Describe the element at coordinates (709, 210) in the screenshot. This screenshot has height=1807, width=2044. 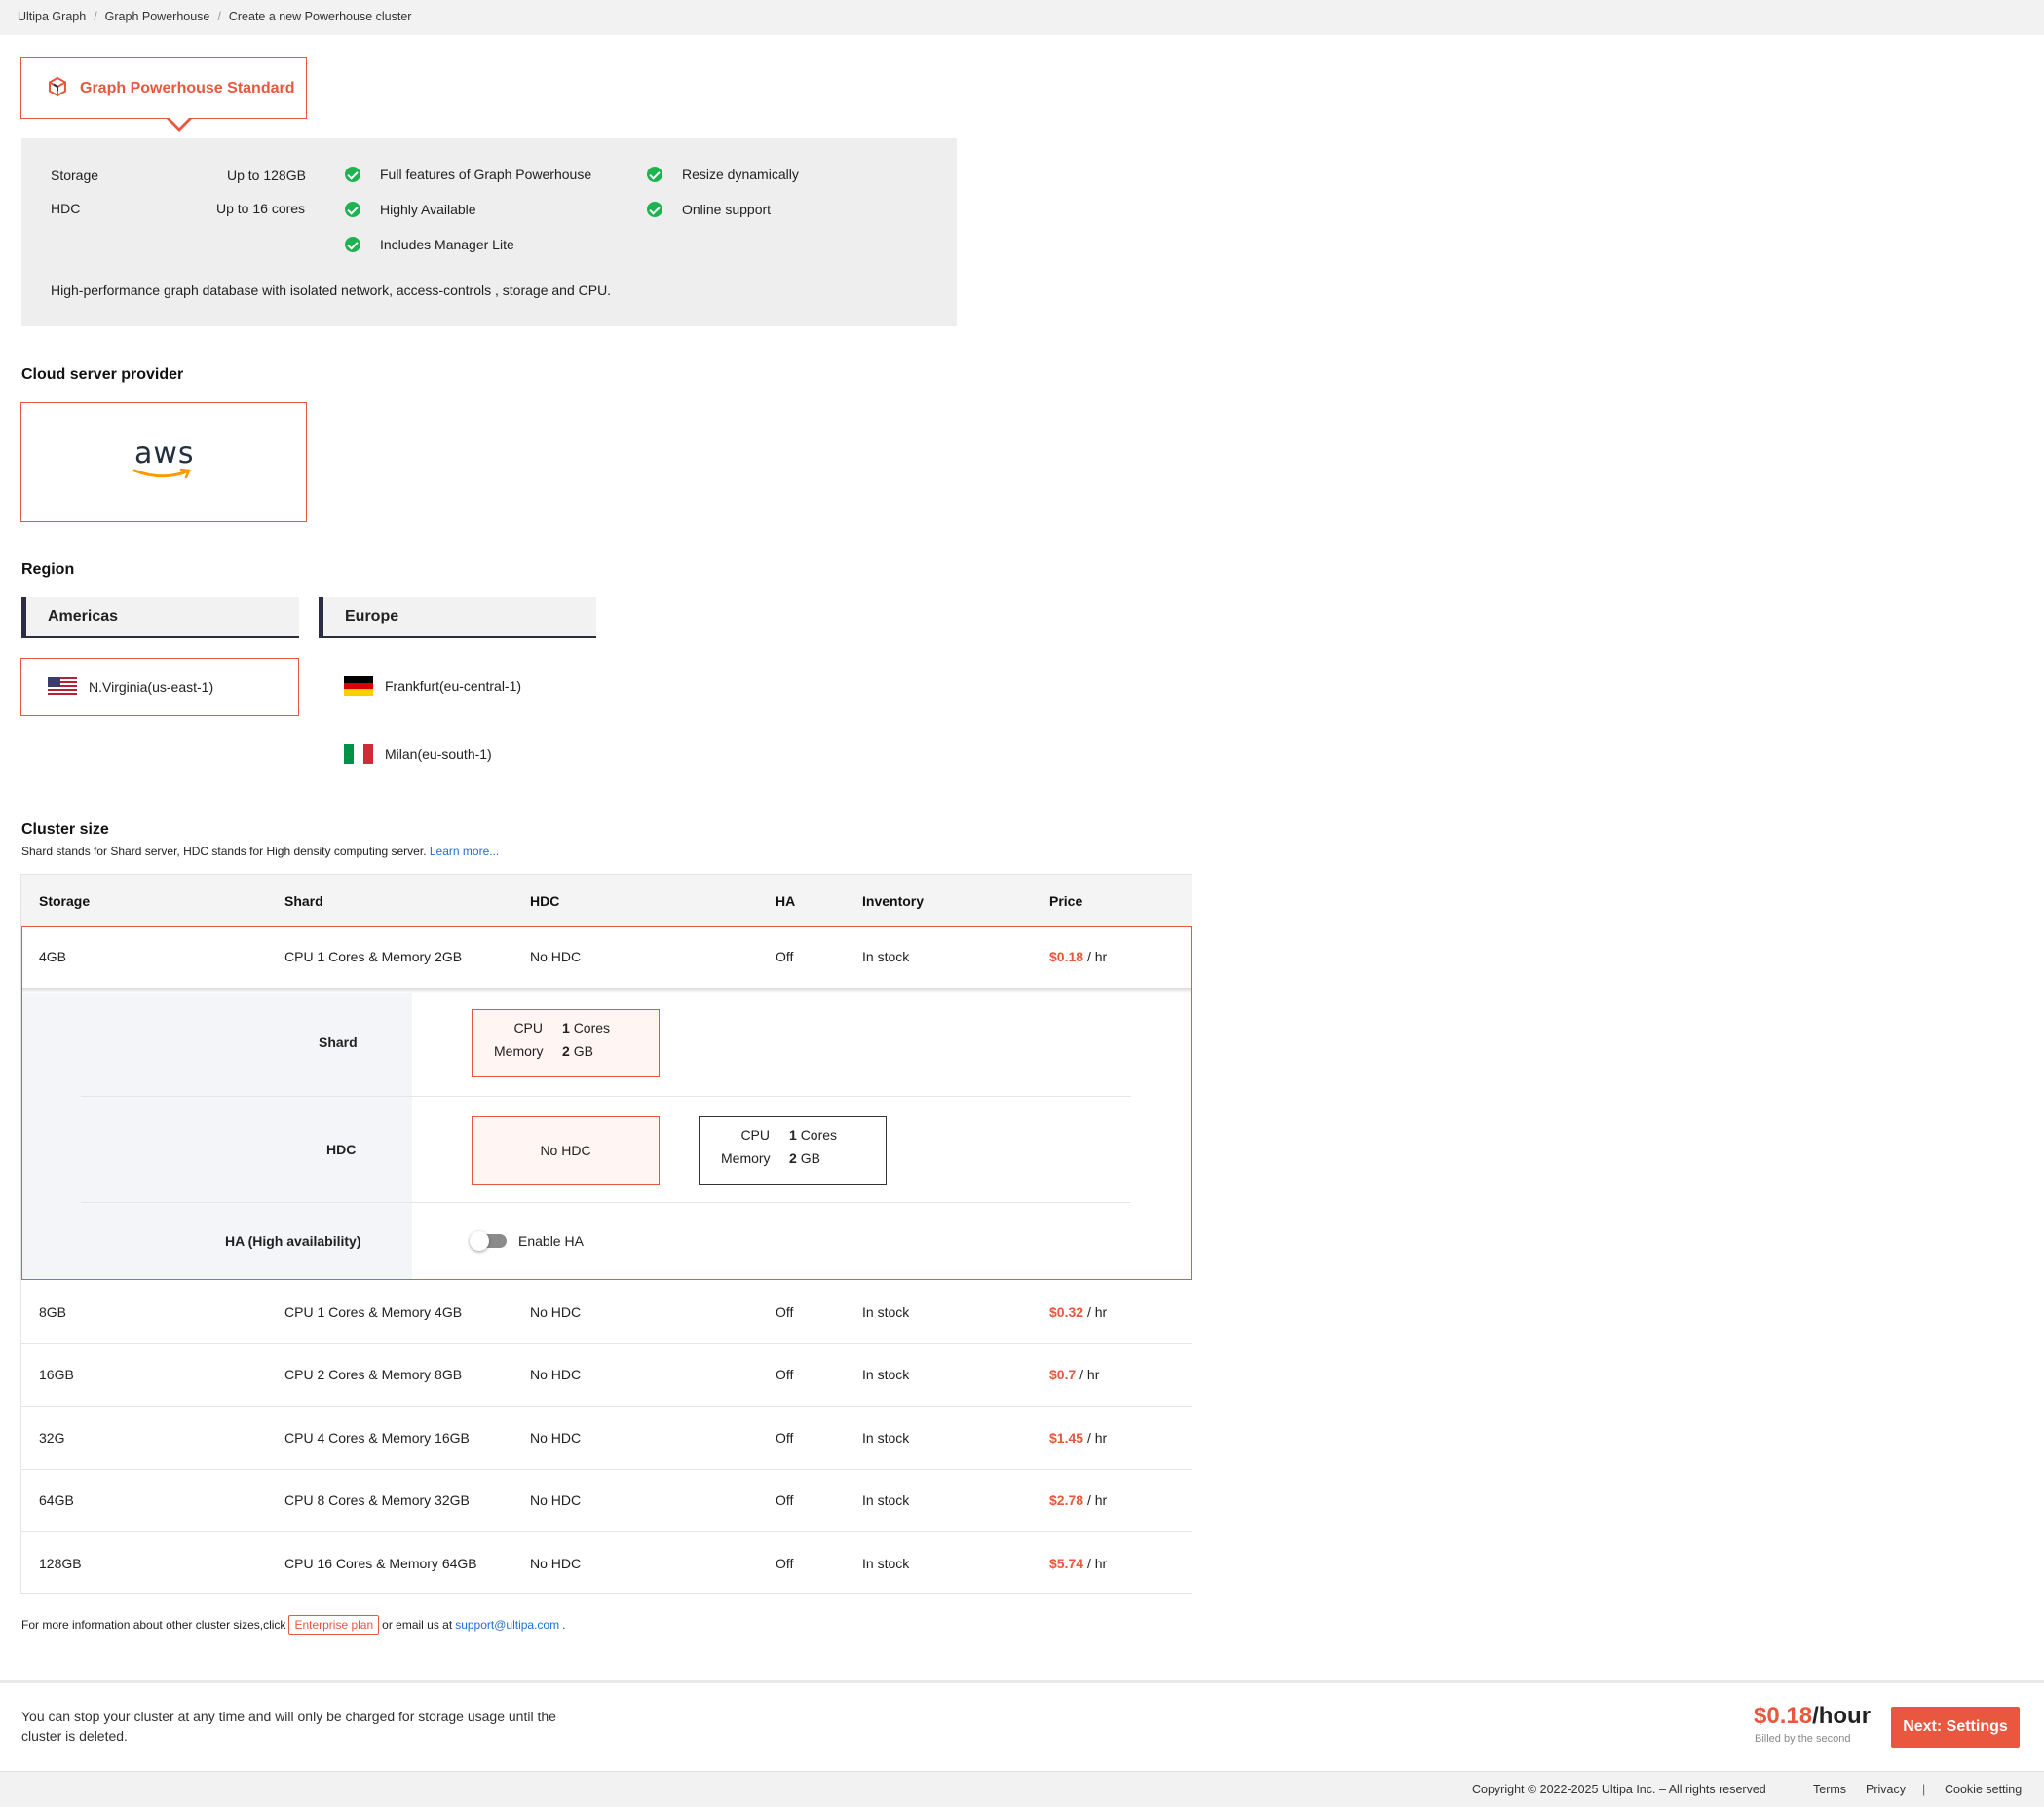
I see `feature-support: Online support` at that location.